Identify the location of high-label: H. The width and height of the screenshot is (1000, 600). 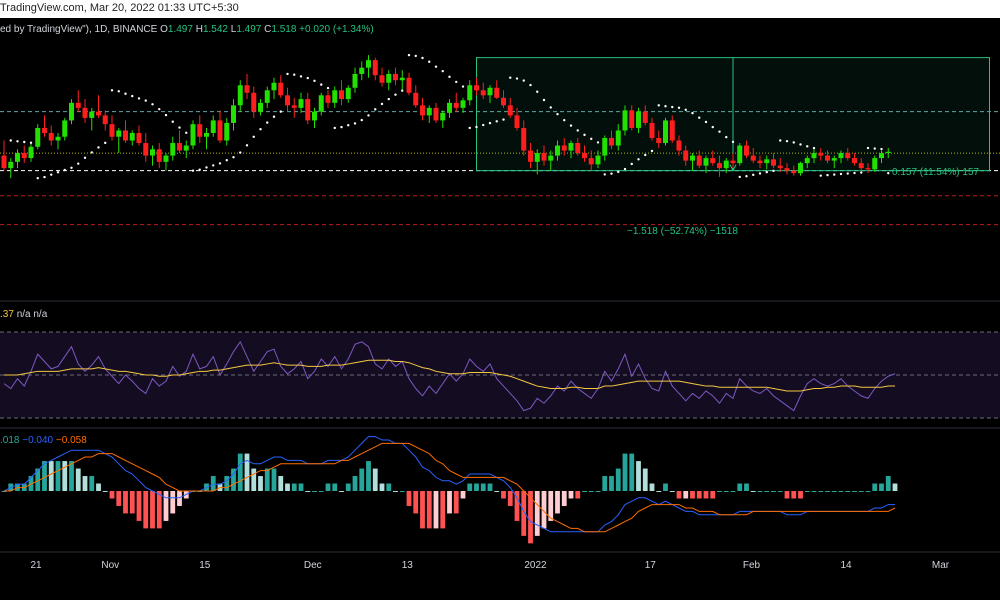
(199, 29).